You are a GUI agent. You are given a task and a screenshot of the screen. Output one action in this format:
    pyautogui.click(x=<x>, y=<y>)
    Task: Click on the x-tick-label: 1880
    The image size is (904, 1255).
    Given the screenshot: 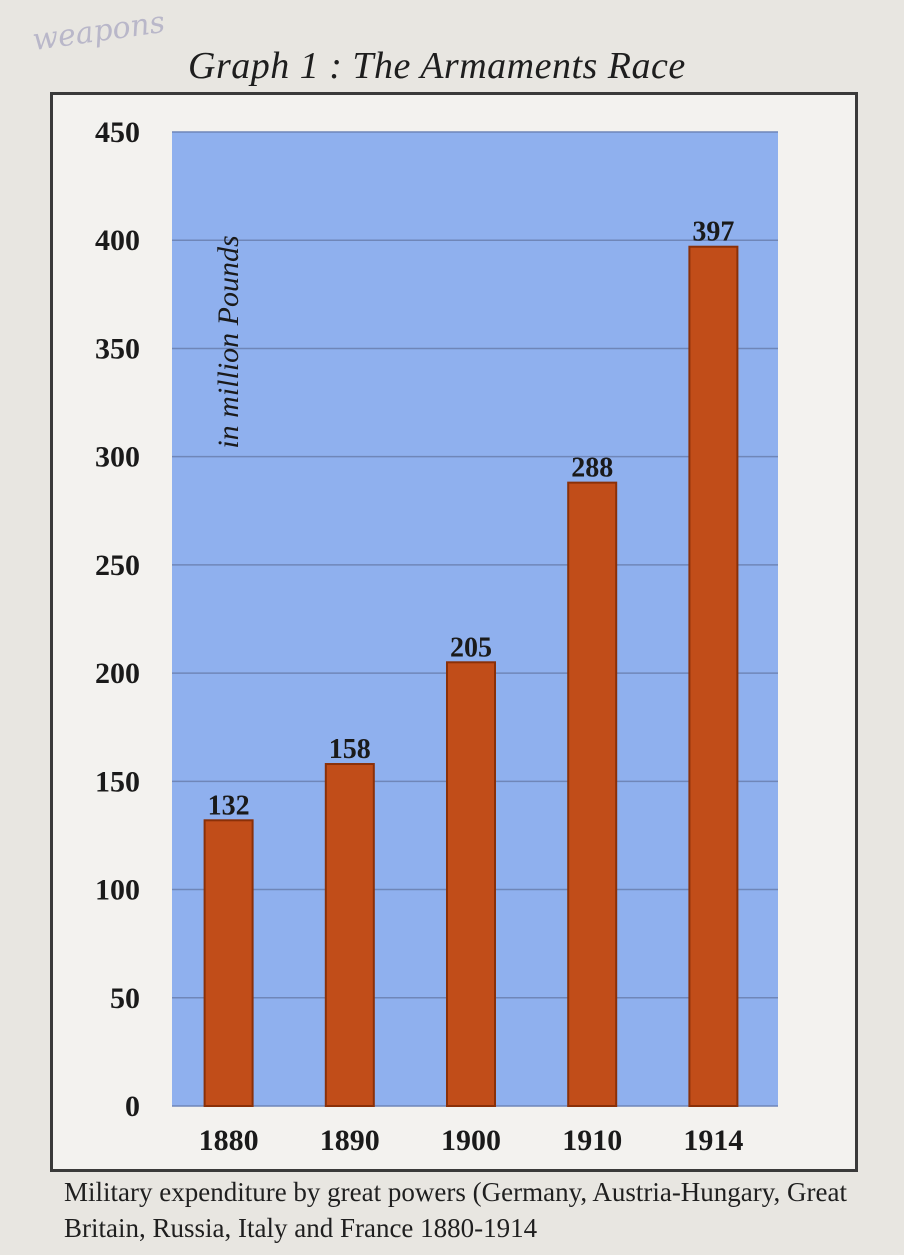 What is the action you would take?
    pyautogui.click(x=229, y=1140)
    